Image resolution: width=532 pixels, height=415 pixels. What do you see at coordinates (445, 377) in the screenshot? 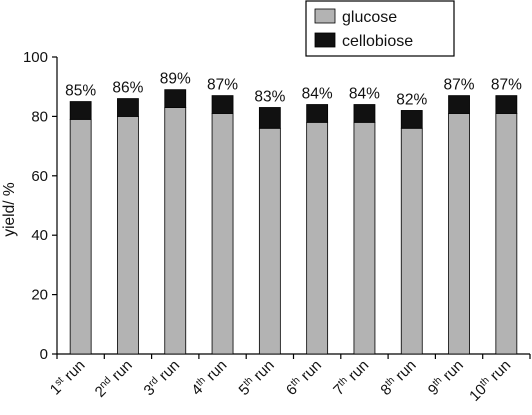
I see `x-category-label-9: 9th run` at bounding box center [445, 377].